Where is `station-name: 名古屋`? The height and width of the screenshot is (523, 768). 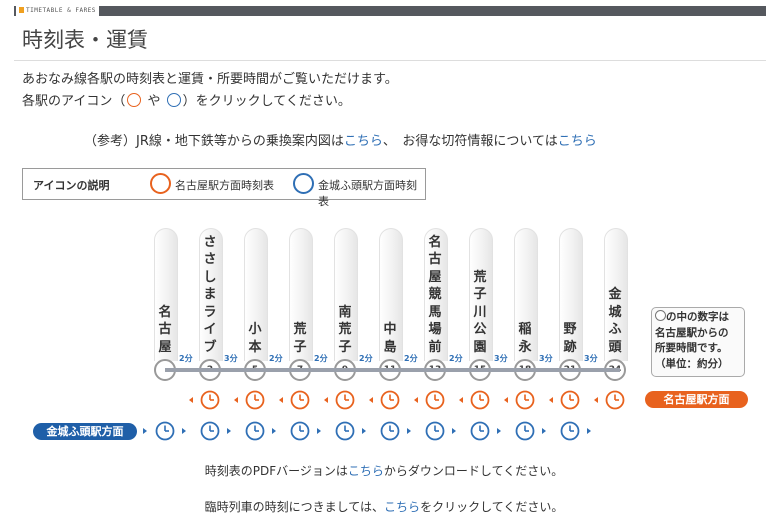 station-name: 名古屋 is located at coordinates (165, 329).